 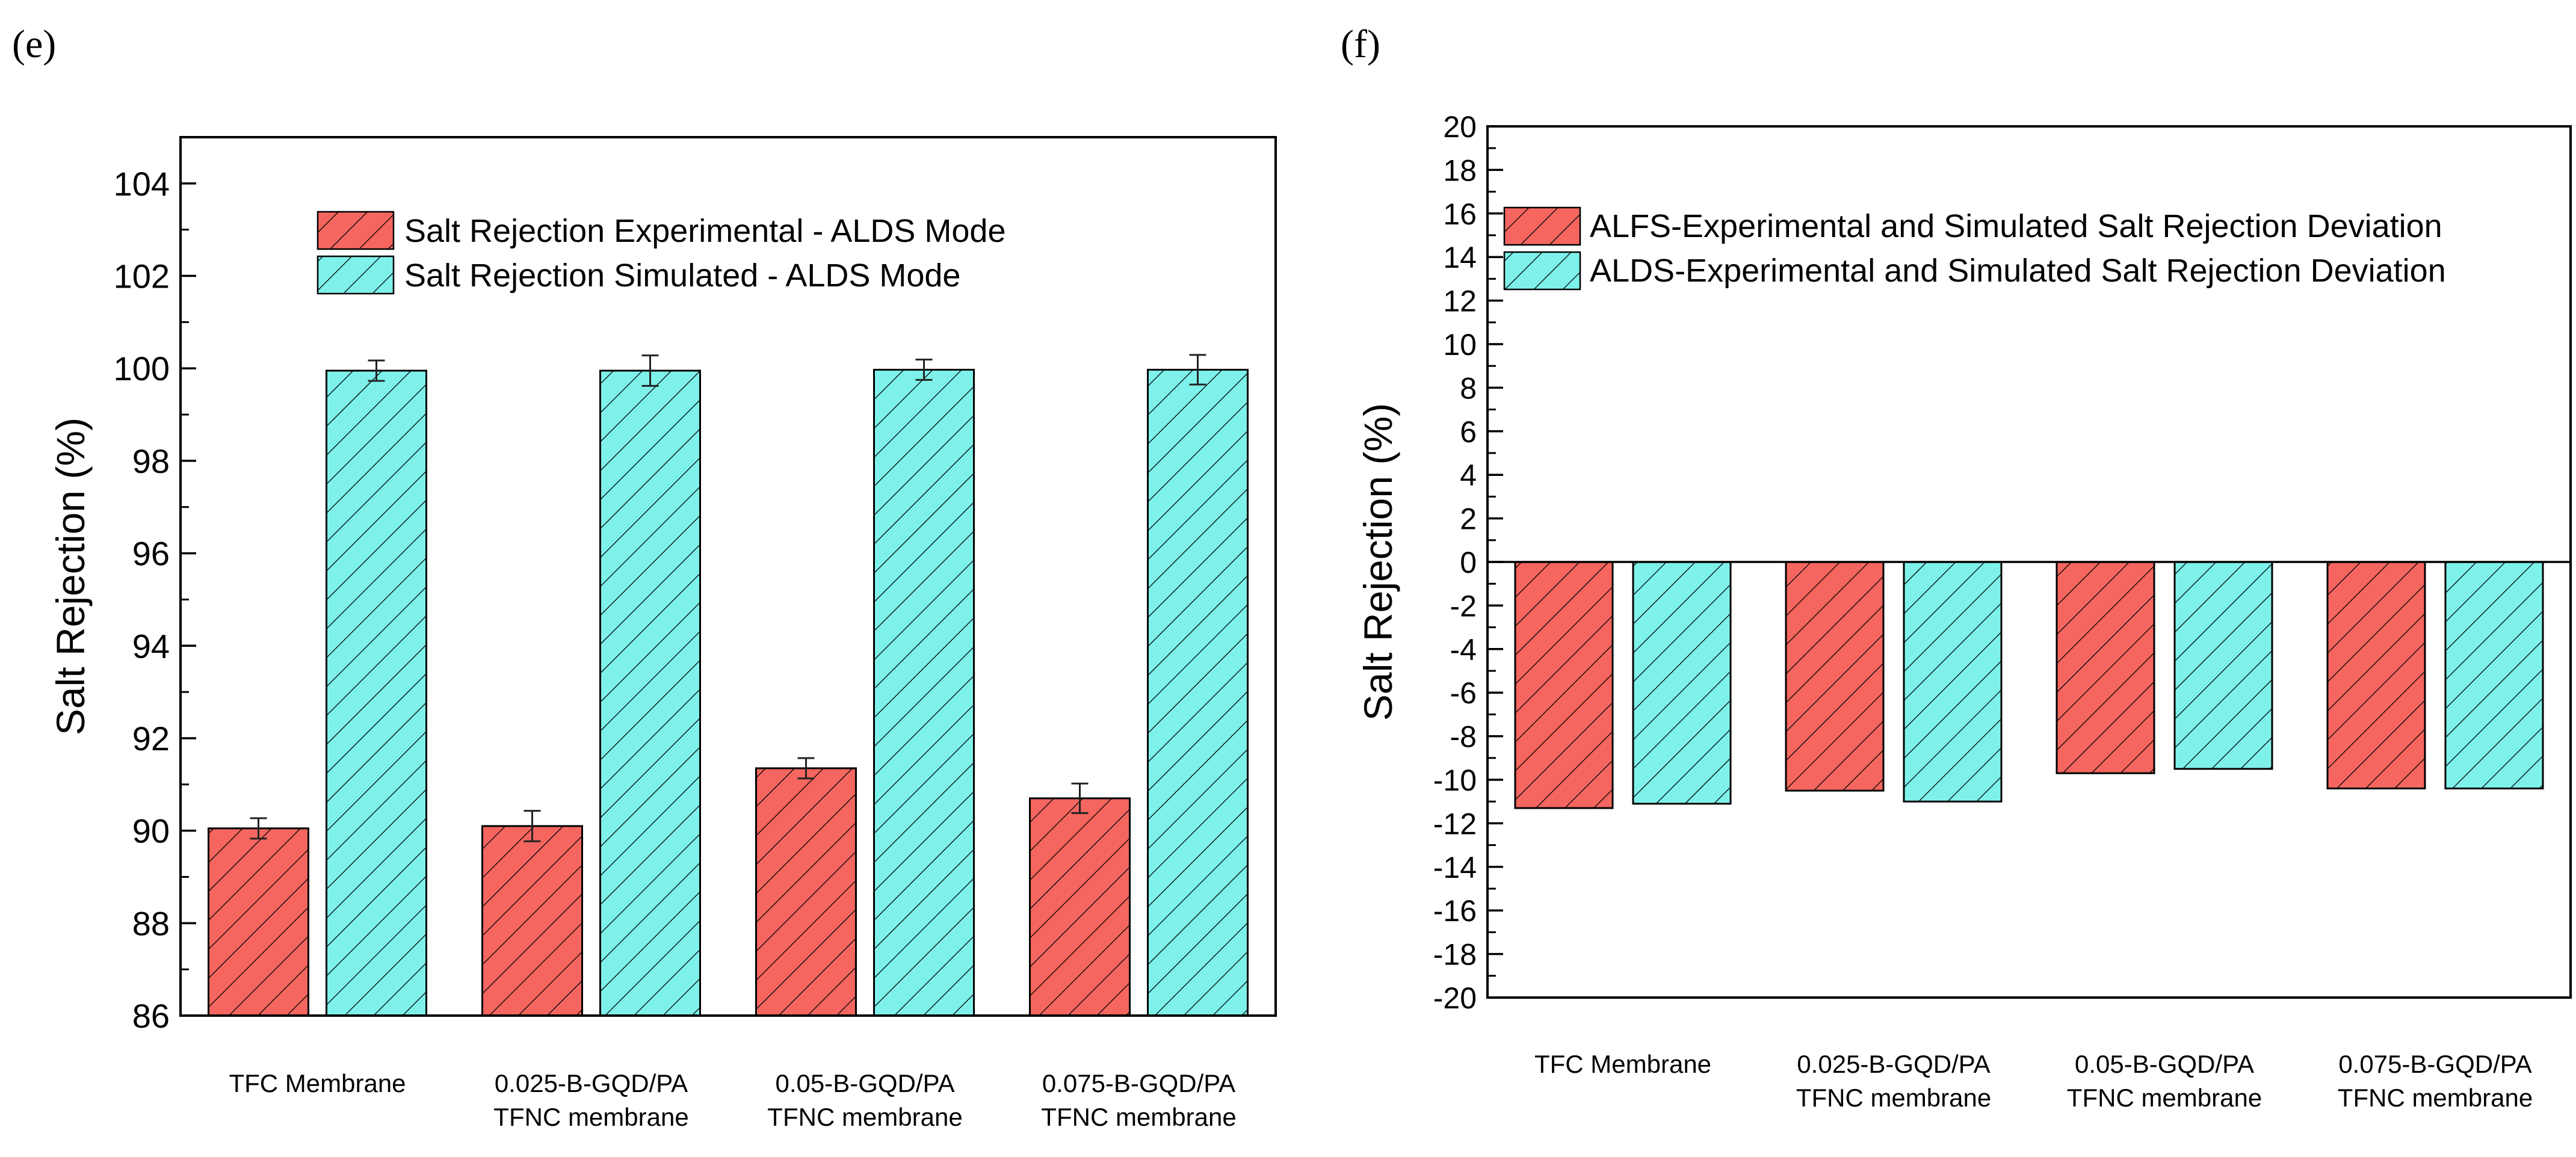 What do you see at coordinates (1460, 257) in the screenshot?
I see `f-ytick-label: 14` at bounding box center [1460, 257].